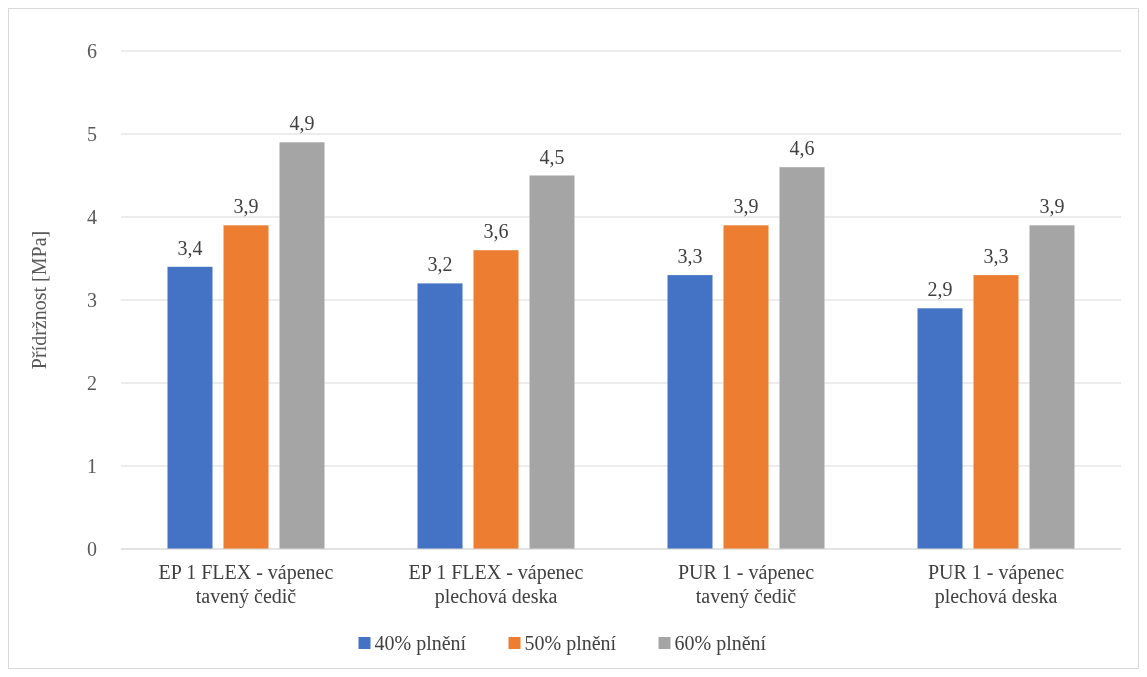 The image size is (1147, 677). What do you see at coordinates (570, 643) in the screenshot?
I see `legend-label: 50% plnění` at bounding box center [570, 643].